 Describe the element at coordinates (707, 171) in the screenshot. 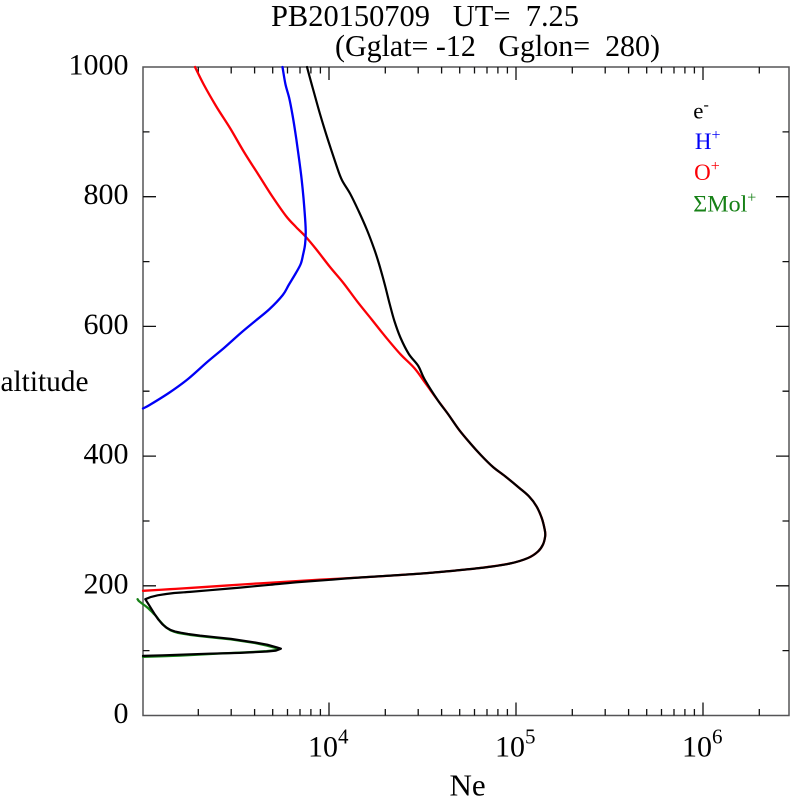

I see `svg-text: O+` at that location.